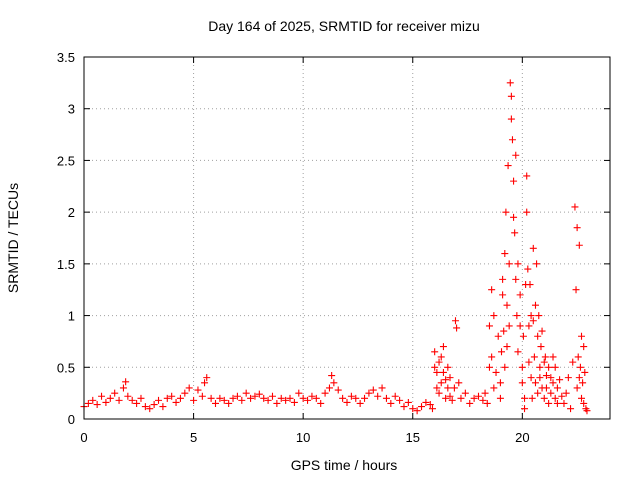 The height and width of the screenshot is (480, 640). I want to click on y-tick-label: 3.5, so click(66, 57).